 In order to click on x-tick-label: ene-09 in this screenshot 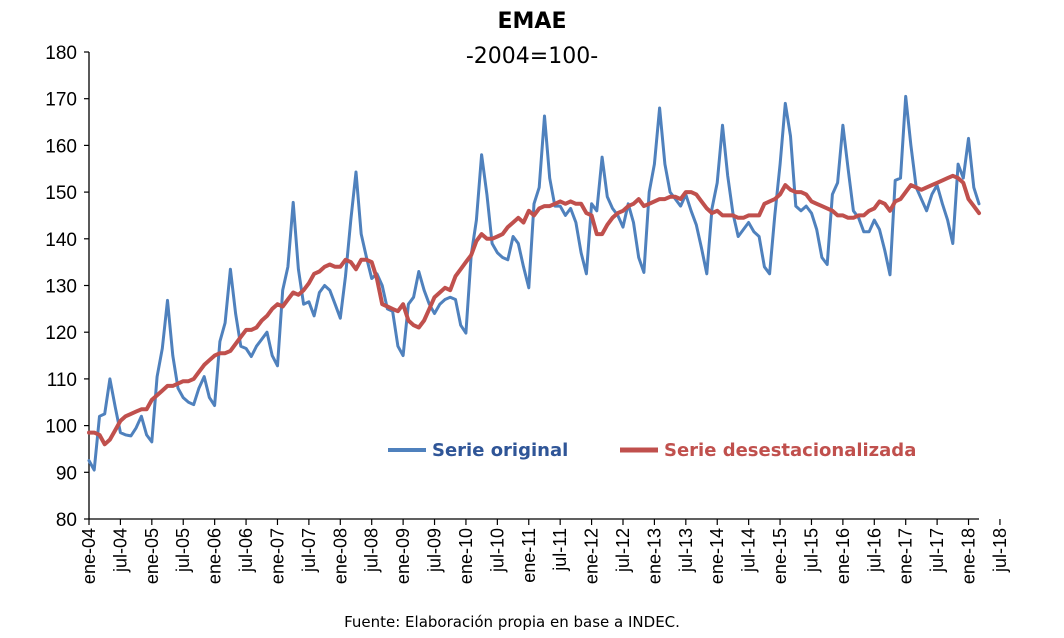, I will do `click(403, 556)`.